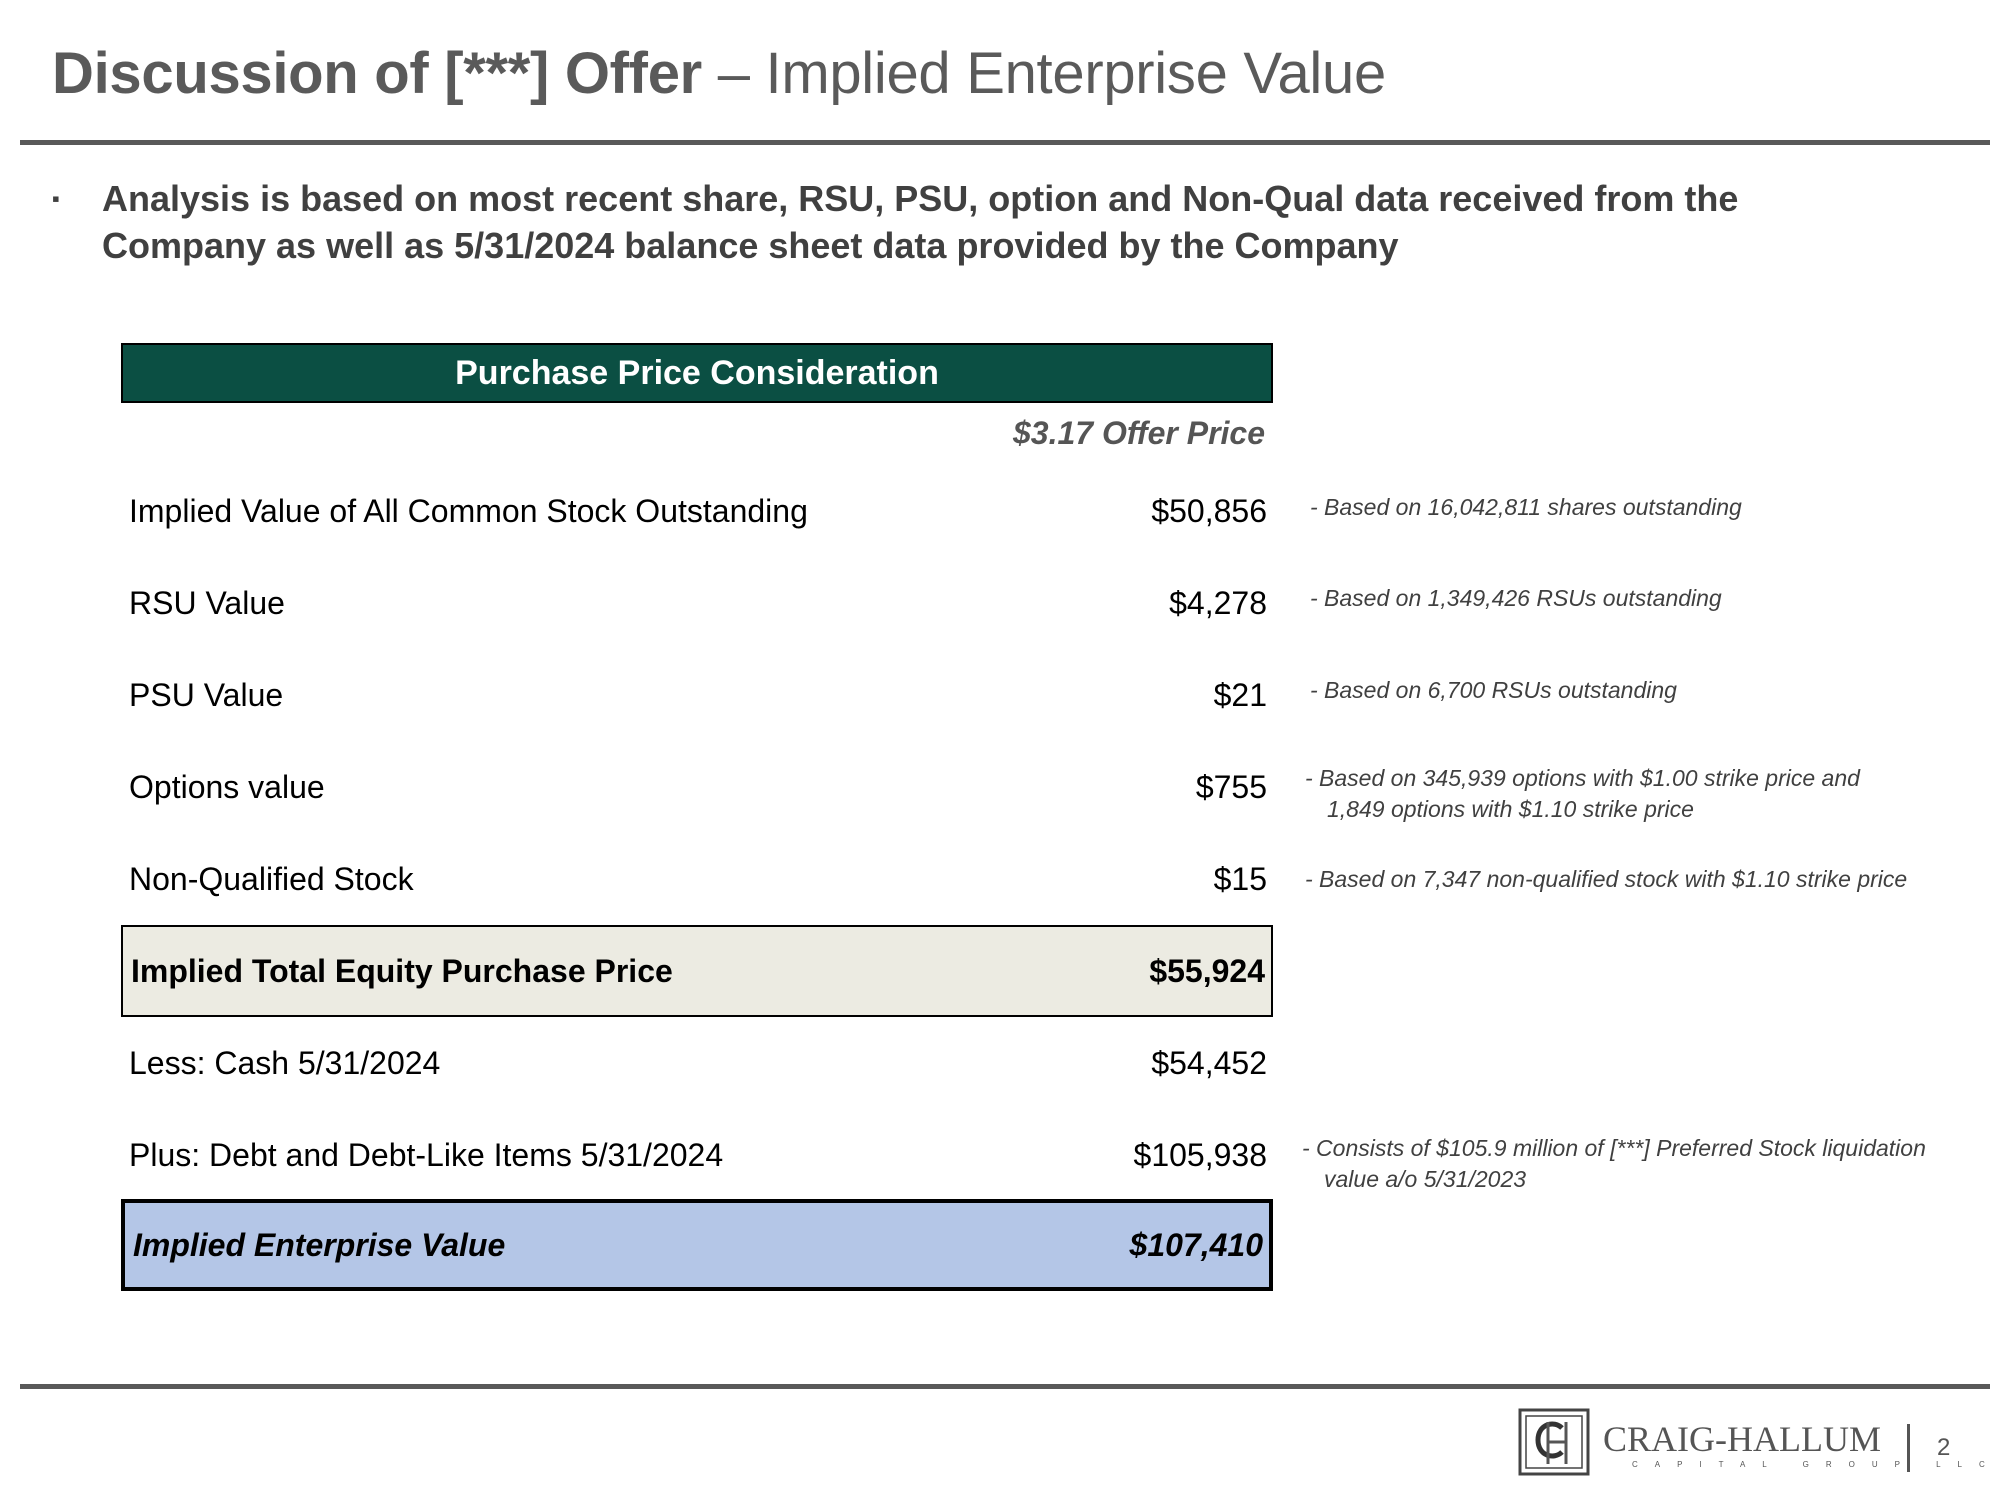 Image resolution: width=2000 pixels, height=1500 pixels. Describe the element at coordinates (377, 73) in the screenshot. I see `page-title-bold: Discussion of [***] Offer` at that location.